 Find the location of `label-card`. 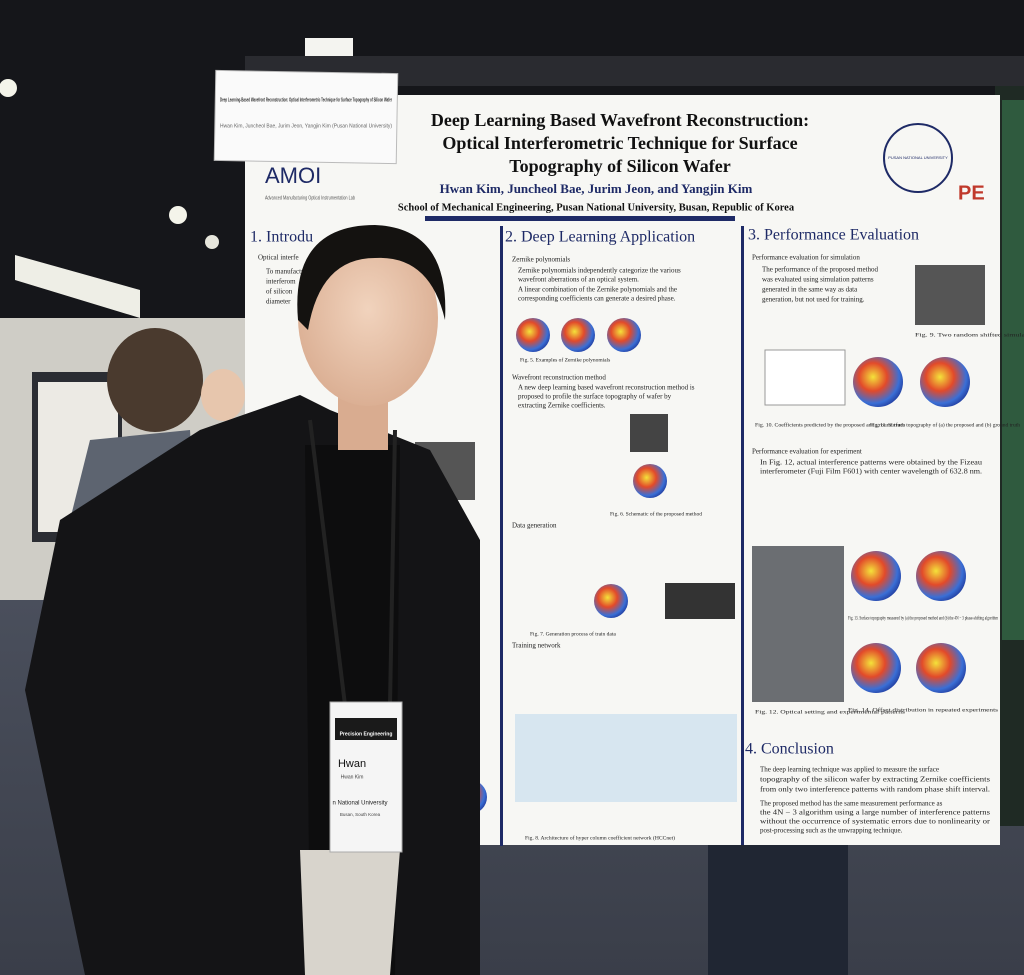

label-card is located at coordinates (306, 117).